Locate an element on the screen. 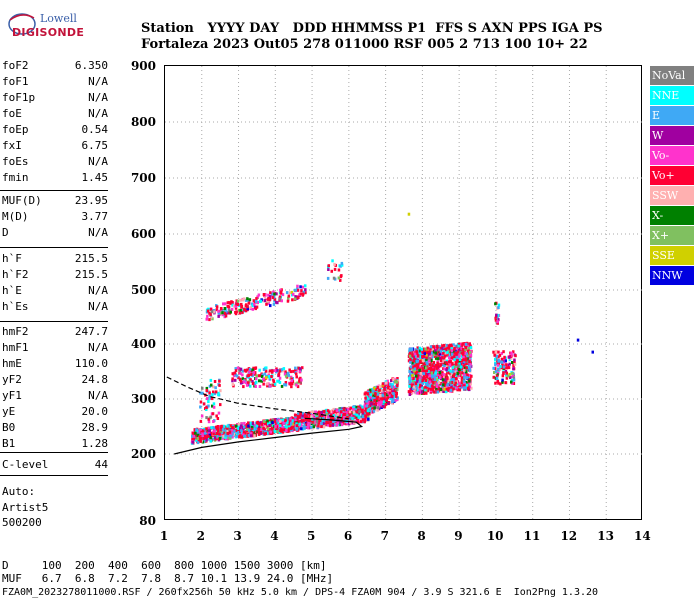  param-label: hmF1 is located at coordinates (15, 347).